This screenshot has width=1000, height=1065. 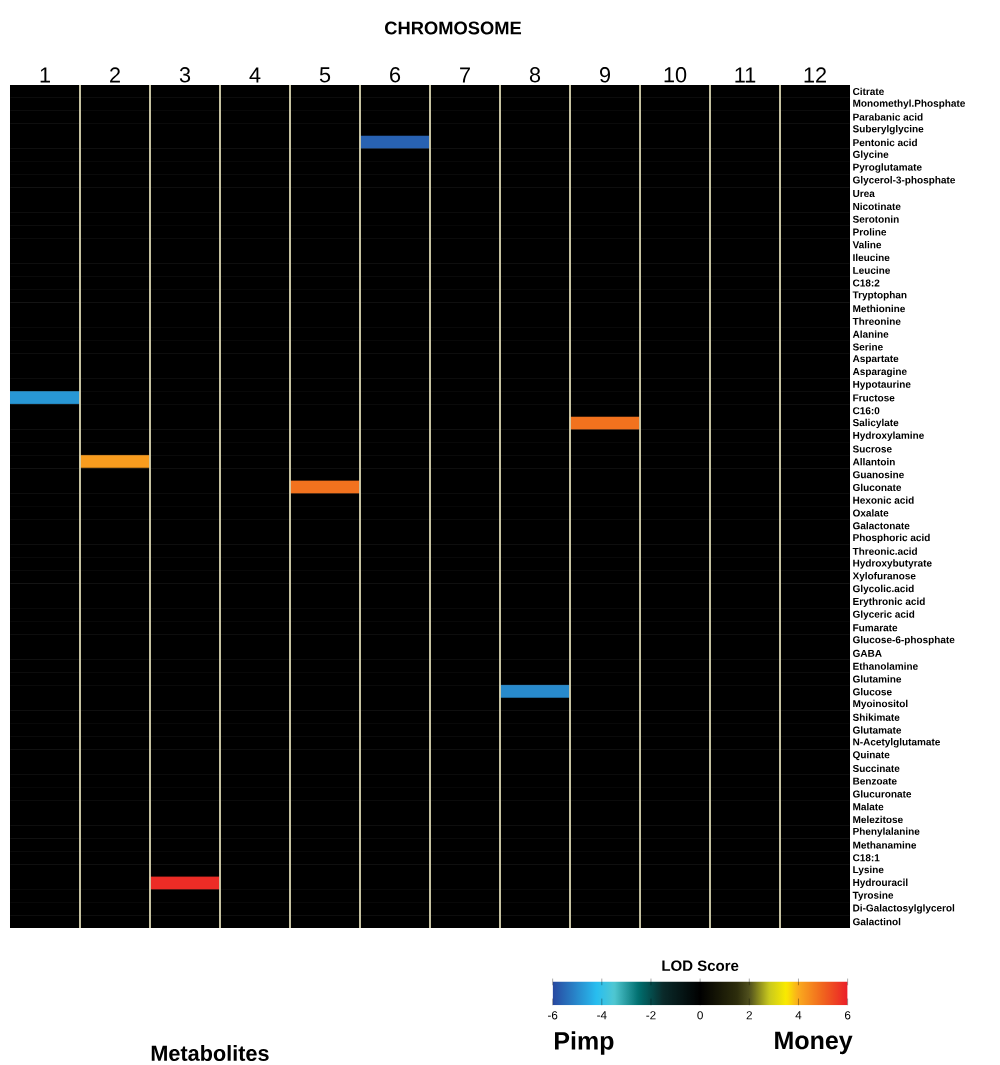 I want to click on color-bar-label: 4, so click(x=798, y=1015).